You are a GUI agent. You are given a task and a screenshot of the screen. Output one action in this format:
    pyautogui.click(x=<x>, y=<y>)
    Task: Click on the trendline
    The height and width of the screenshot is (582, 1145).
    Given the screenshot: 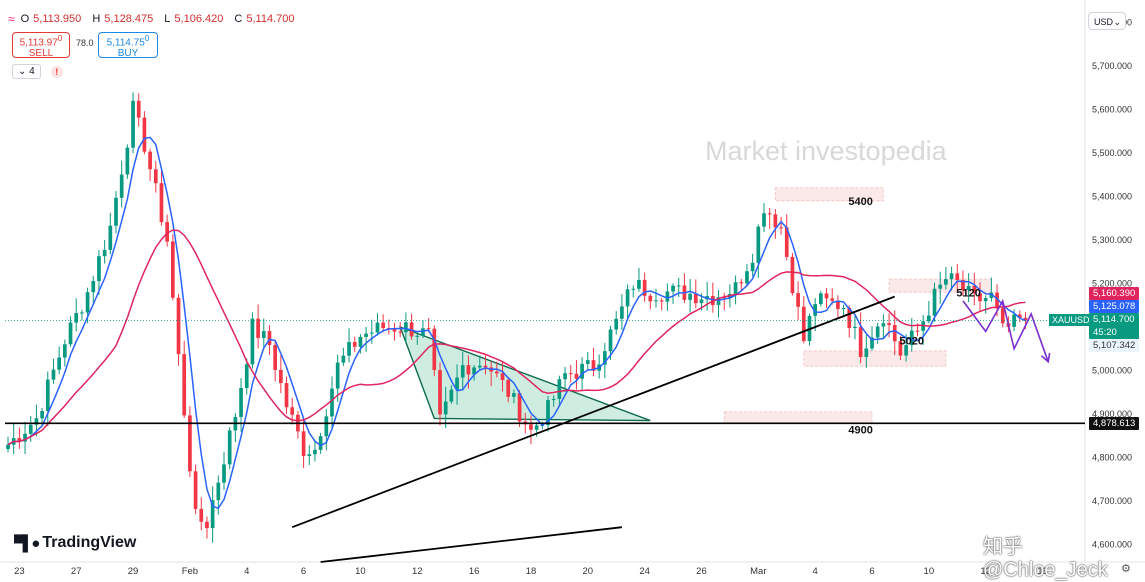 What is the action you would take?
    pyautogui.click(x=471, y=544)
    